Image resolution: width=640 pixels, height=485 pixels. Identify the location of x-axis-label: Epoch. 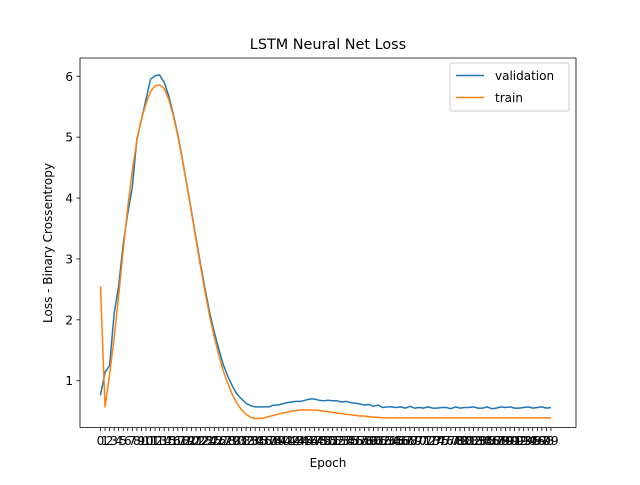
(328, 463).